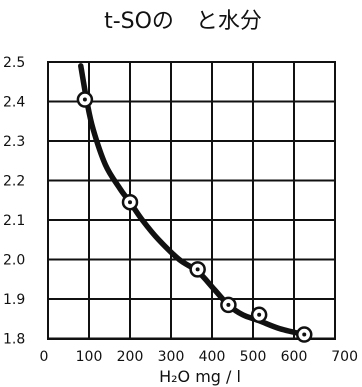  What do you see at coordinates (14, 103) in the screenshot?
I see `y-tick-label: 2.4` at bounding box center [14, 103].